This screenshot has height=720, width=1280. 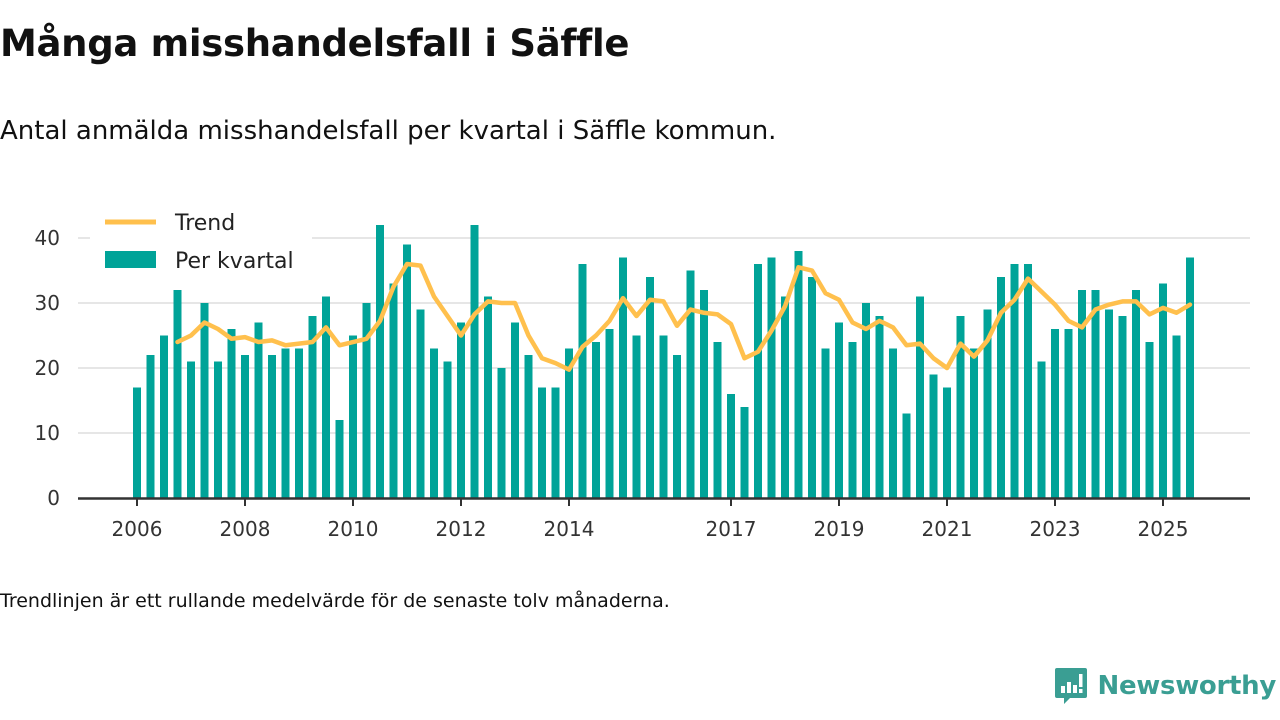 I want to click on newsworthy-chart-bubble-icon, so click(x=1070, y=686).